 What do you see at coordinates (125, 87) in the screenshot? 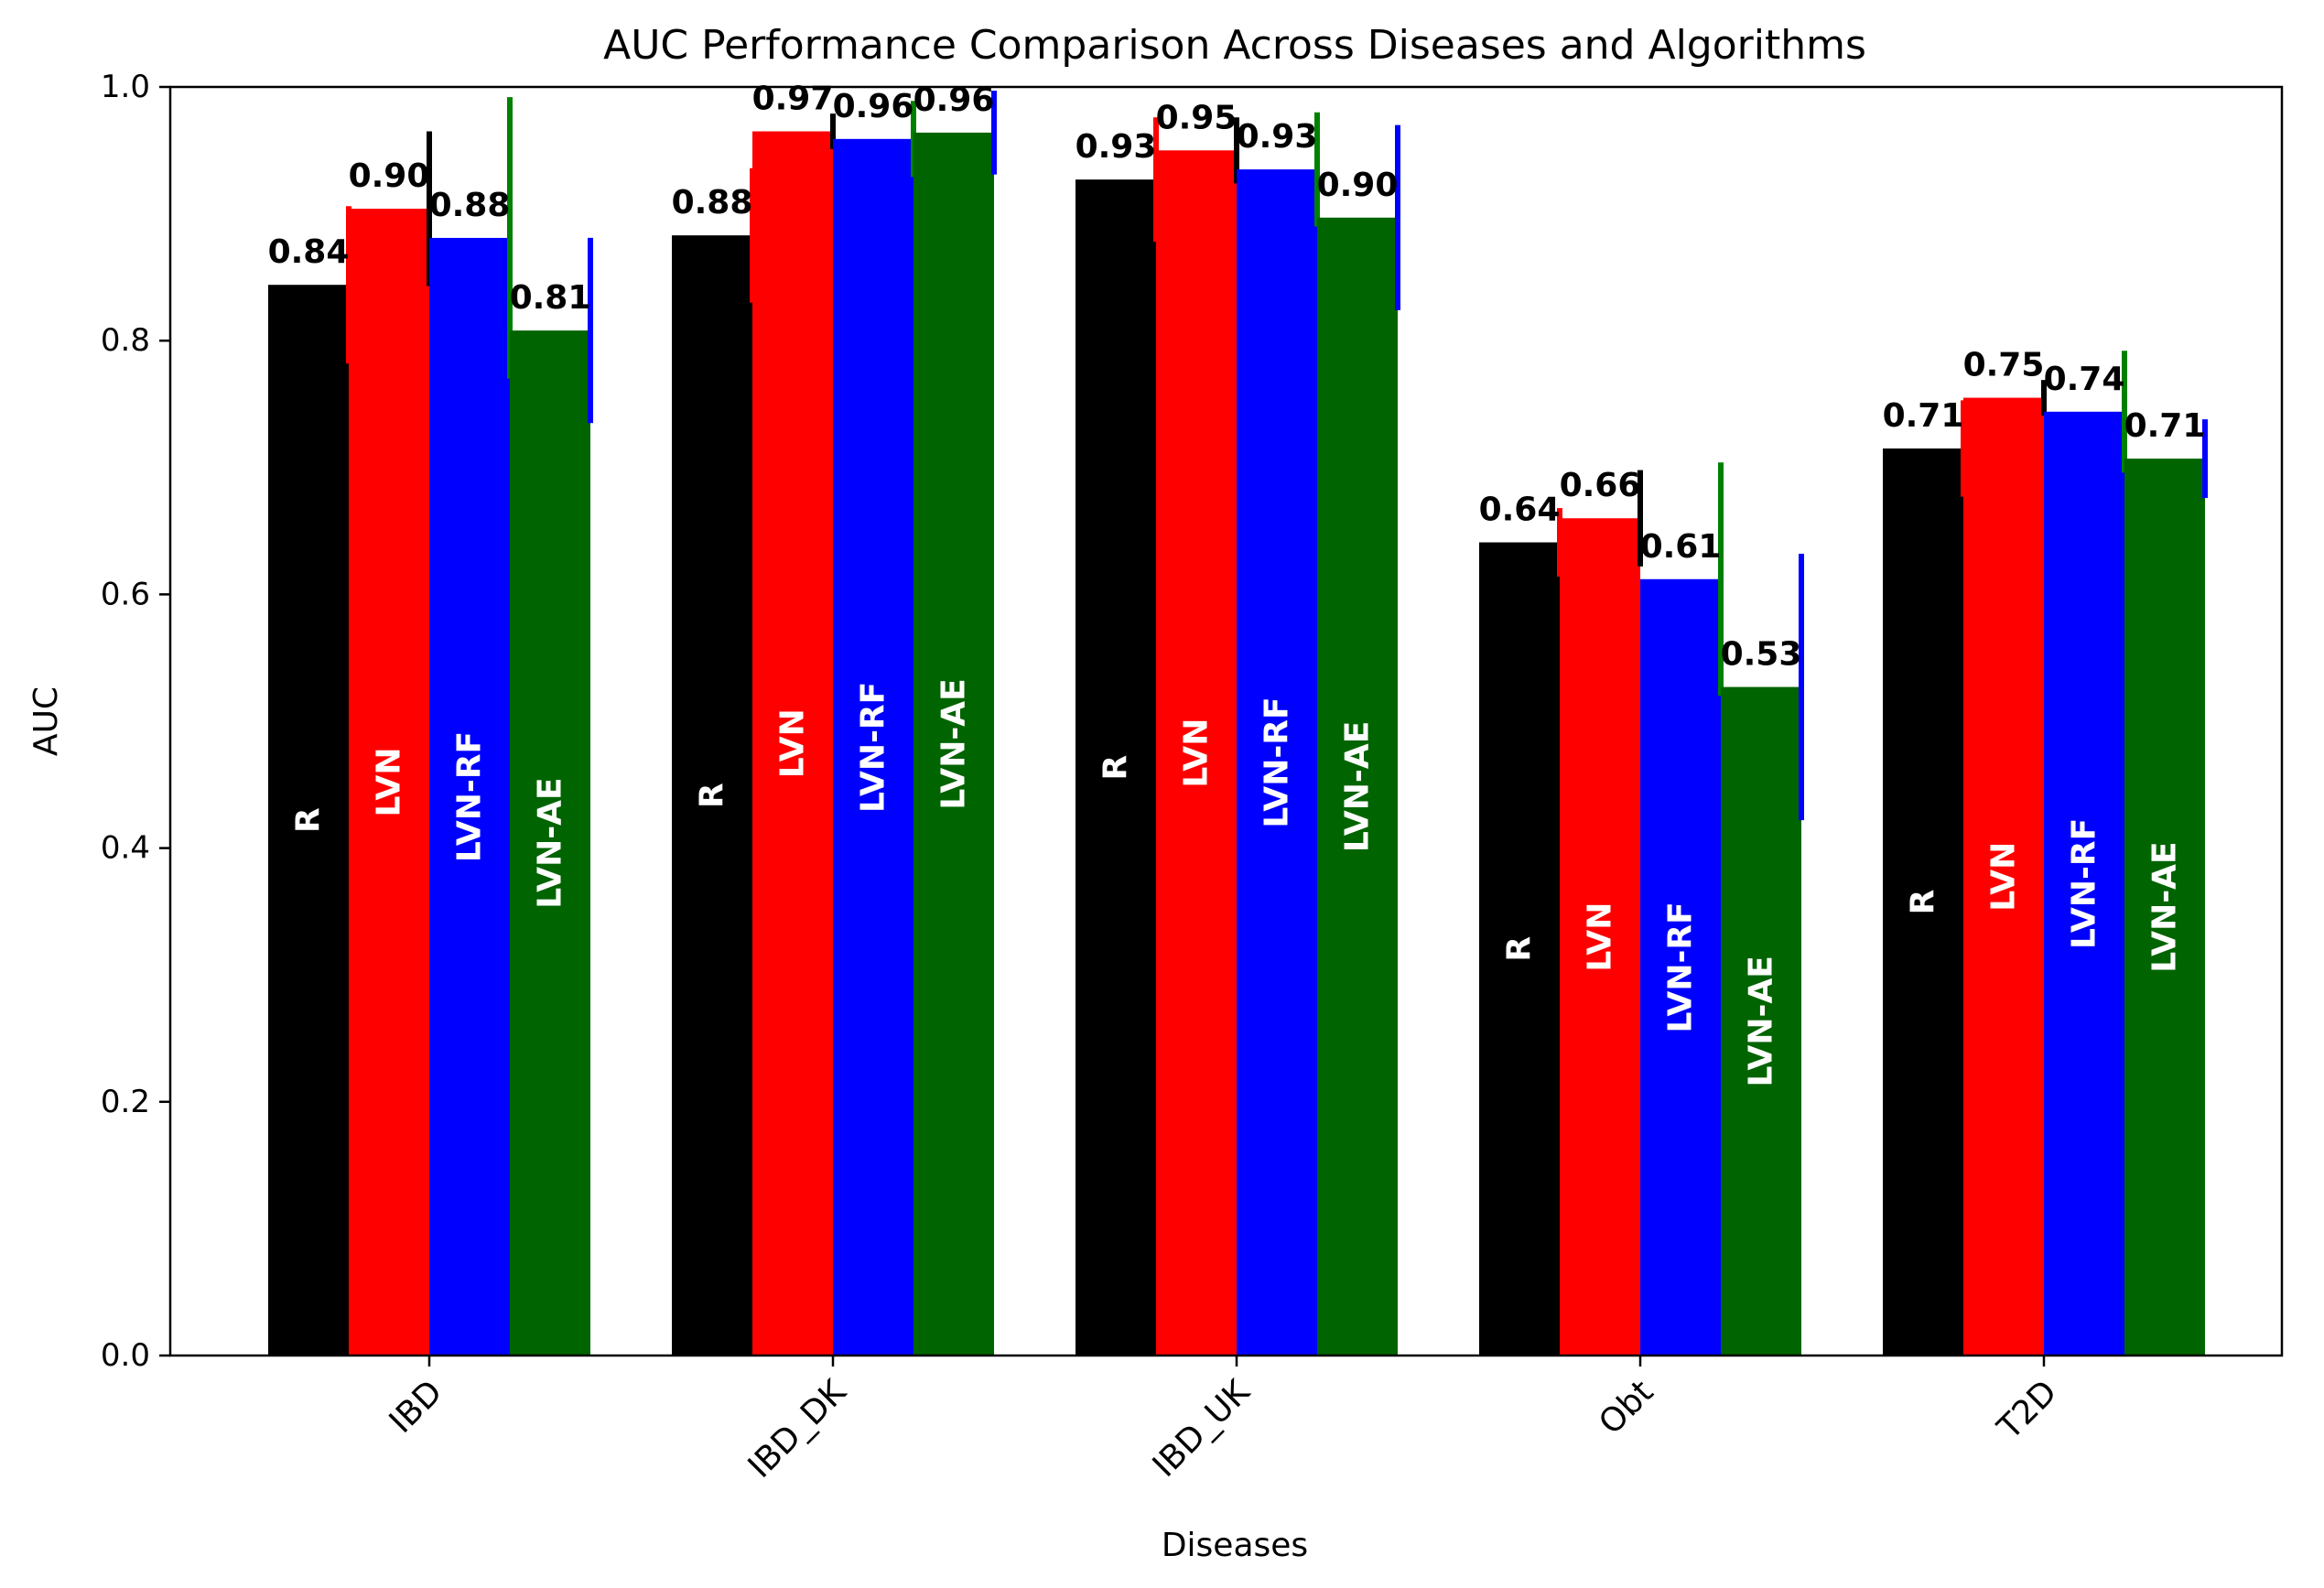
I see `y-tick-label: 1.0` at bounding box center [125, 87].